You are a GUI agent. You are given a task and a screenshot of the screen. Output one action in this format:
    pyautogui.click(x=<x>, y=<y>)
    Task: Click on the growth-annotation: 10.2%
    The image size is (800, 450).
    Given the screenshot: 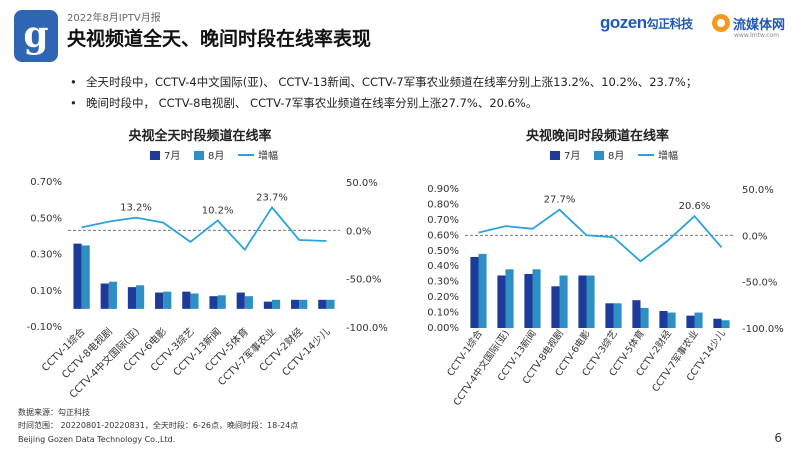 What is the action you would take?
    pyautogui.click(x=218, y=210)
    